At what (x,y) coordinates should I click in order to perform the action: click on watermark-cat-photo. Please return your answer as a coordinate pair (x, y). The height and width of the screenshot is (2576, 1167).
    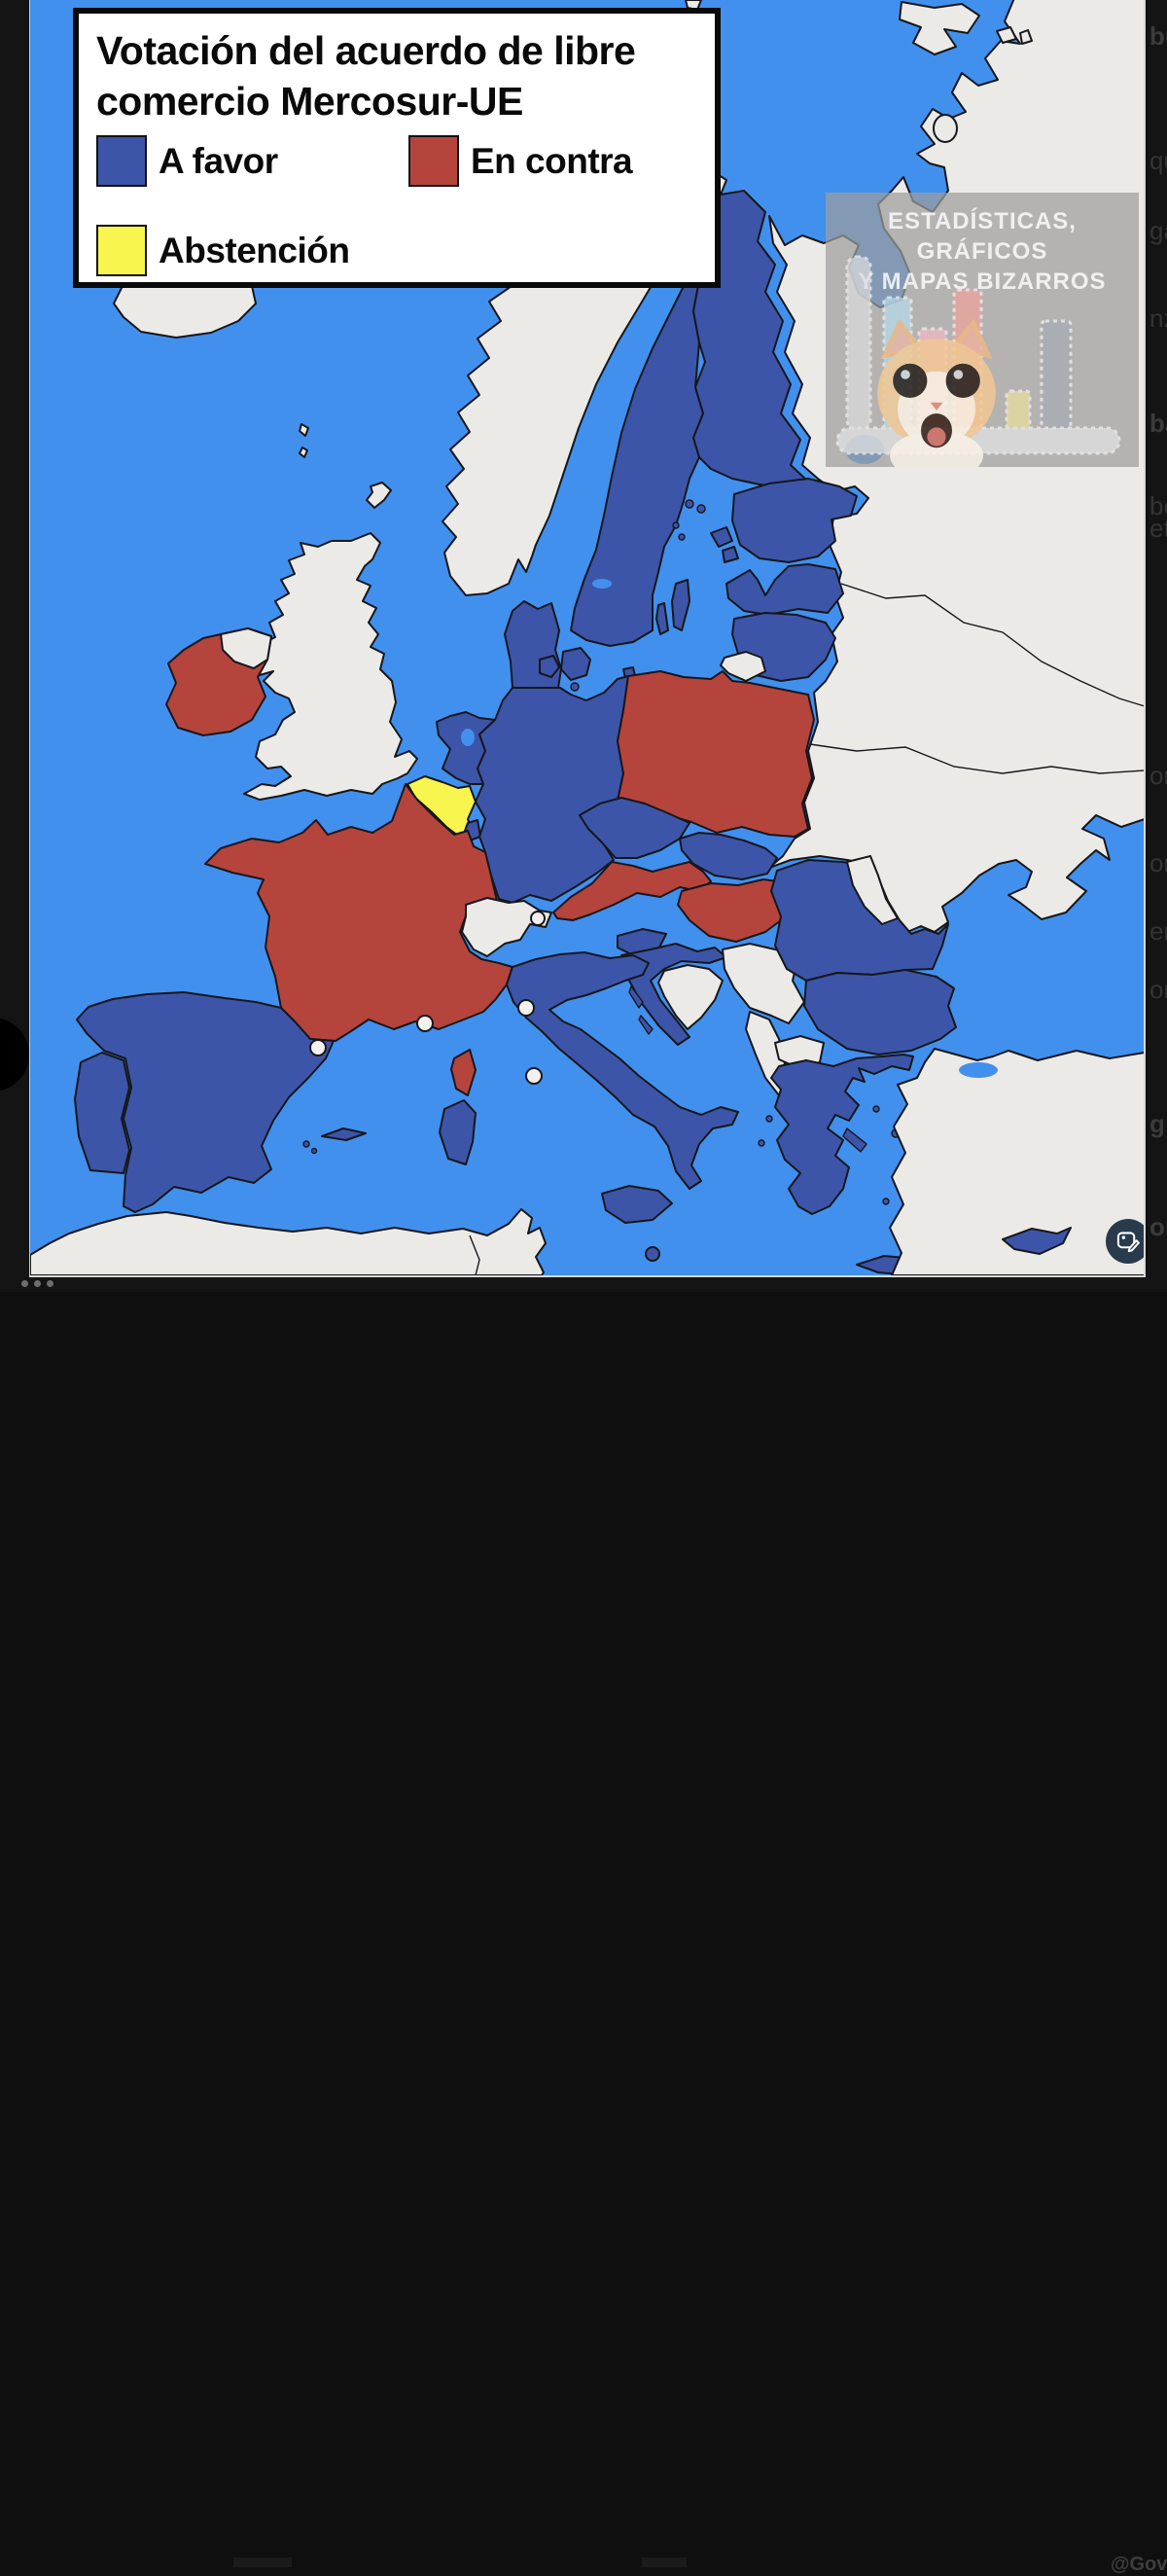
    Looking at the image, I should click on (936, 392).